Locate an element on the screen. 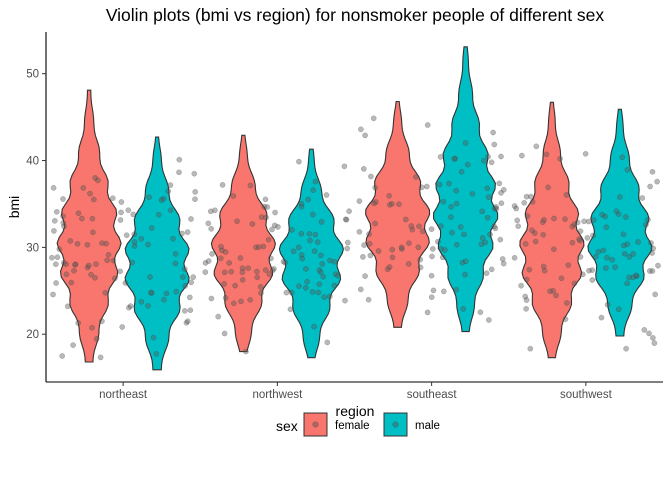  violin-female-northwest is located at coordinates (243, 243).